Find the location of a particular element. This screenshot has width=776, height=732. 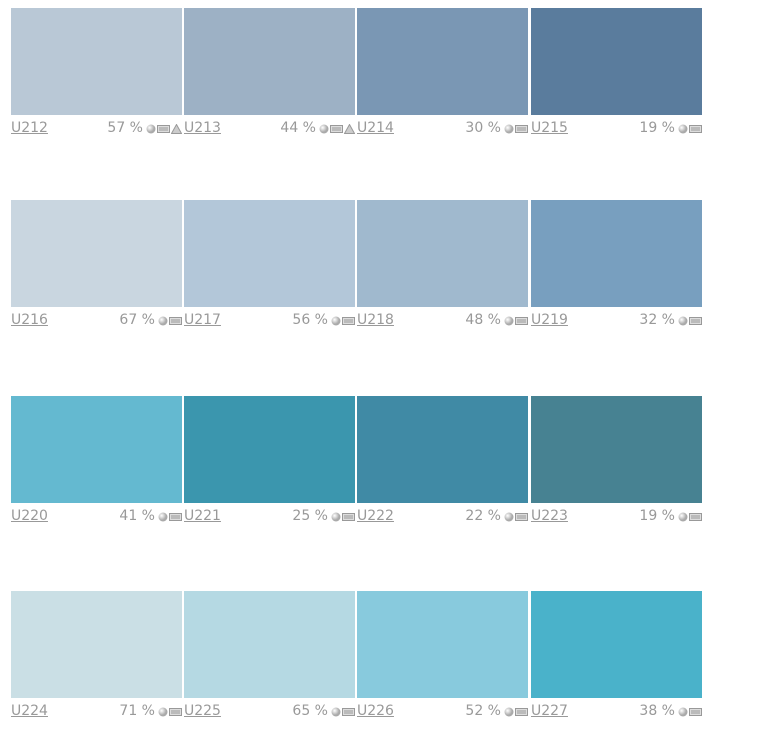

color-code-link: U216 is located at coordinates (29, 320).